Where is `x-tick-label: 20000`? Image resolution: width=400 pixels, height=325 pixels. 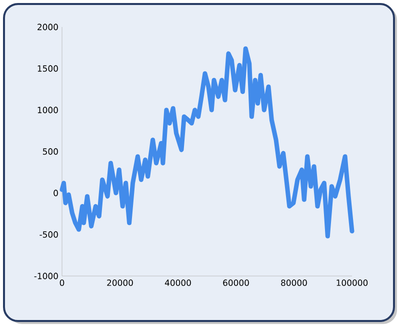
x-tick-label: 20000 is located at coordinates (120, 283).